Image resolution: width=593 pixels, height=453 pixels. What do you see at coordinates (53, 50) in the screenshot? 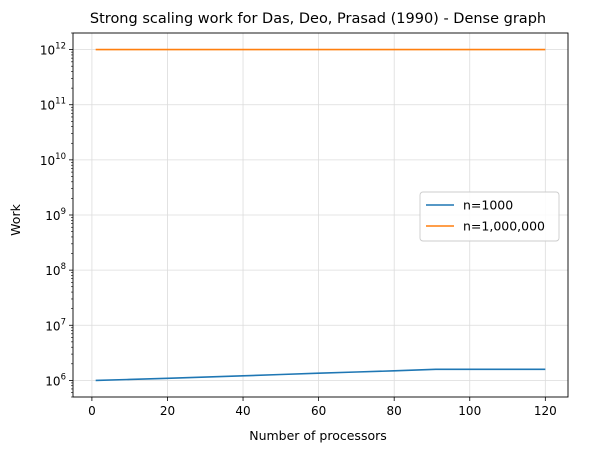
I see `y-tick-label: 10¹²` at bounding box center [53, 50].